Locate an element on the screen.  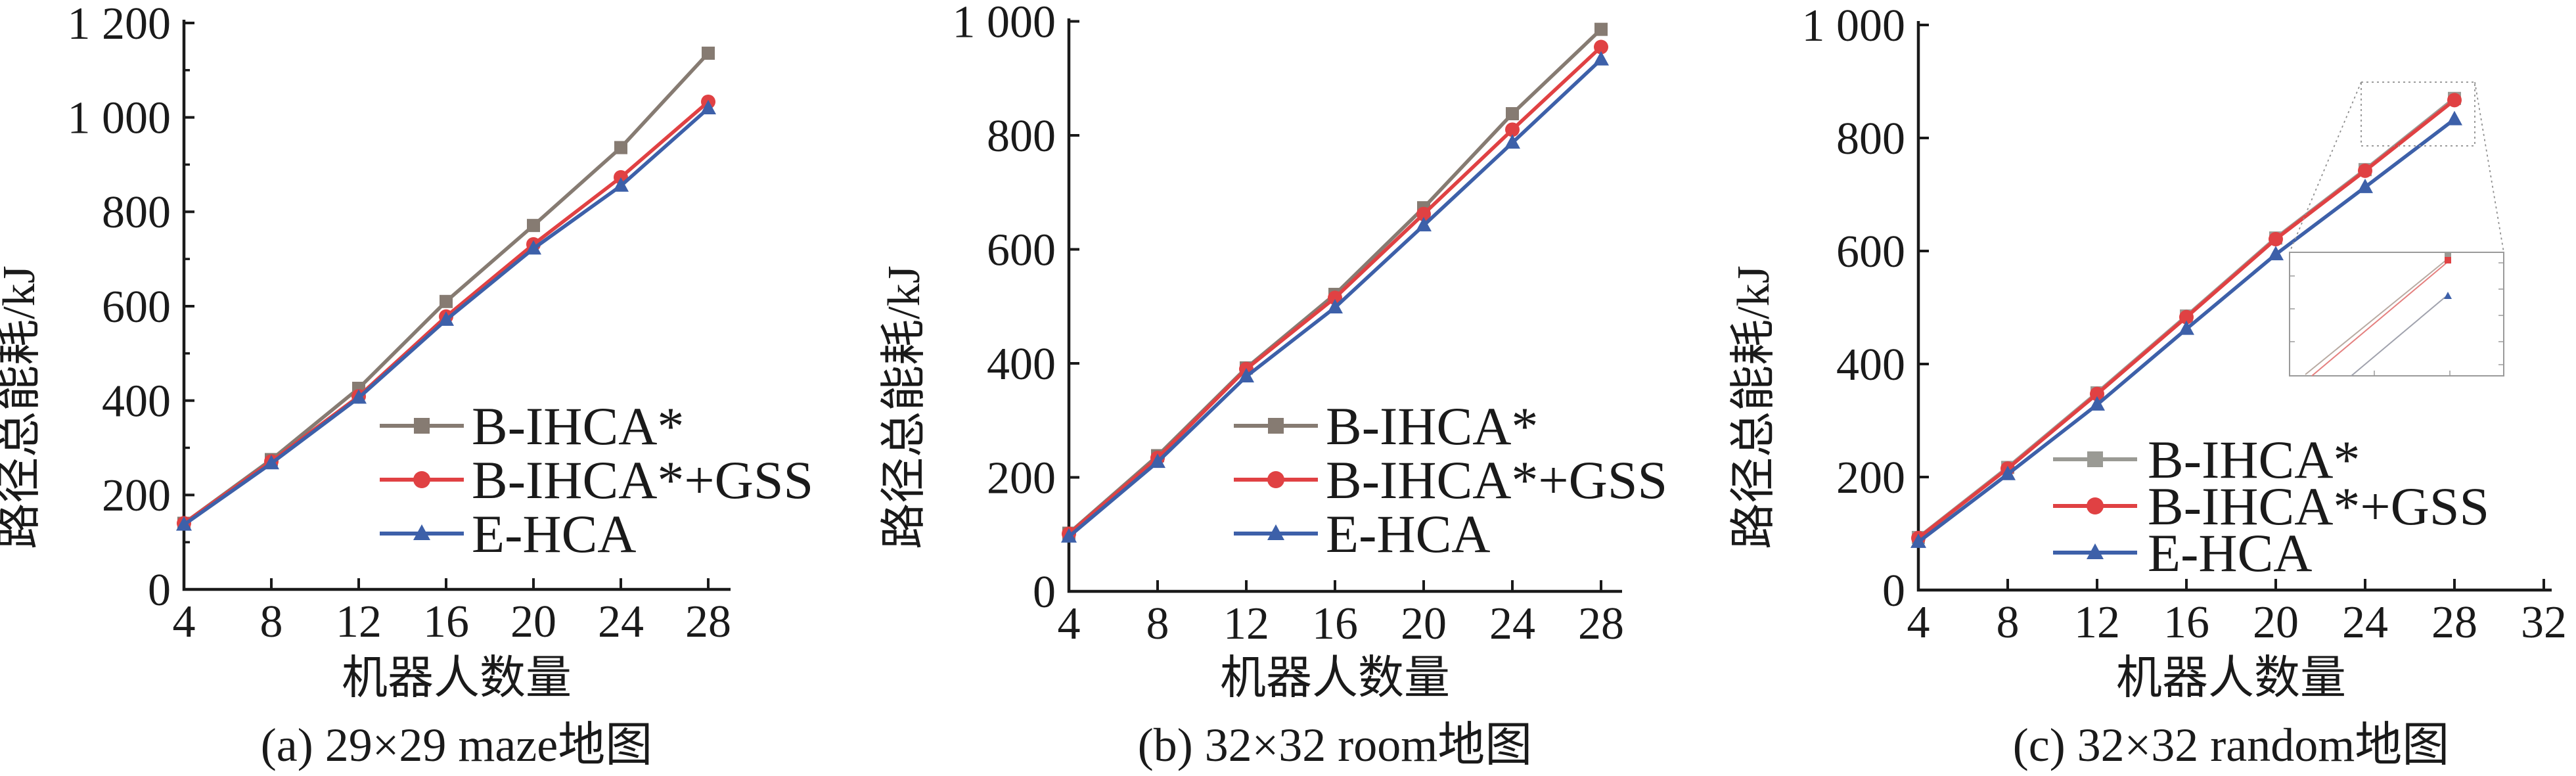
inset-line-b-ihca-gss is located at coordinates (2379, 319).